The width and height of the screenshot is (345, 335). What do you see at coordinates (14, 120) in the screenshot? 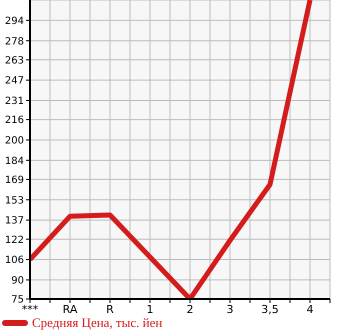
I see `y-tick-label: 216` at bounding box center [14, 120].